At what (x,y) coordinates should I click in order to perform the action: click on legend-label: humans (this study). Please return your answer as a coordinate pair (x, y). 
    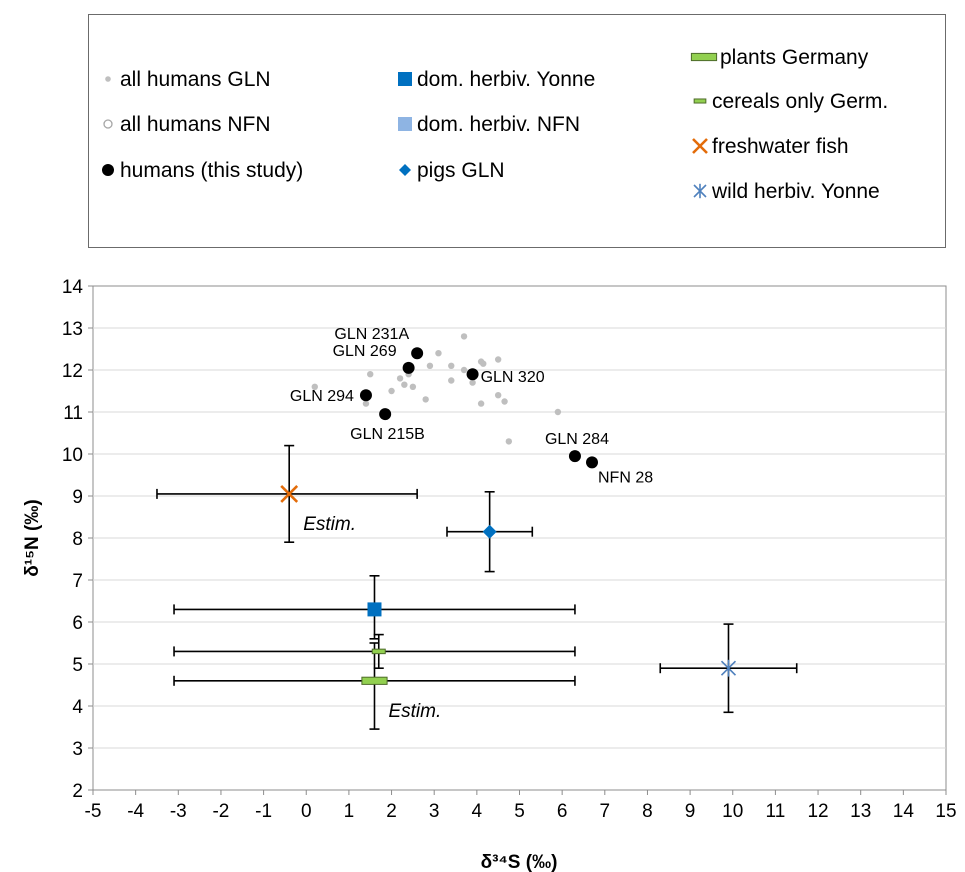
    Looking at the image, I should click on (211, 170).